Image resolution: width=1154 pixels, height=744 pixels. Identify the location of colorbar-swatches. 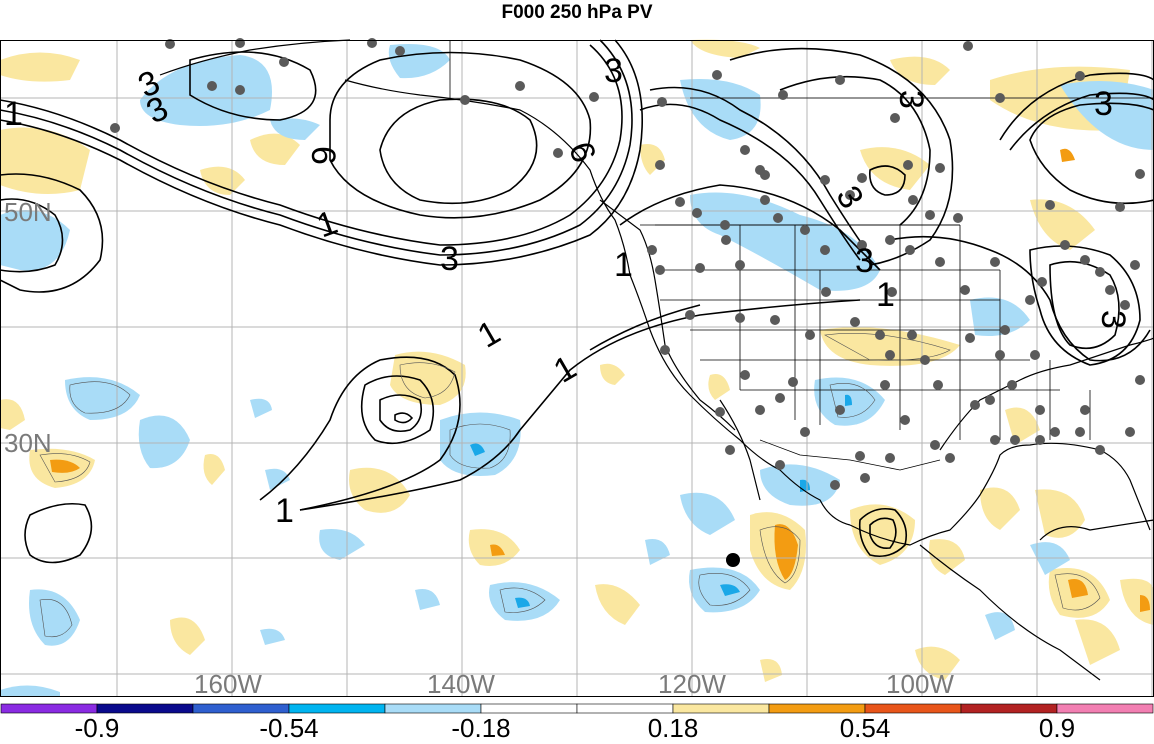
(577, 708).